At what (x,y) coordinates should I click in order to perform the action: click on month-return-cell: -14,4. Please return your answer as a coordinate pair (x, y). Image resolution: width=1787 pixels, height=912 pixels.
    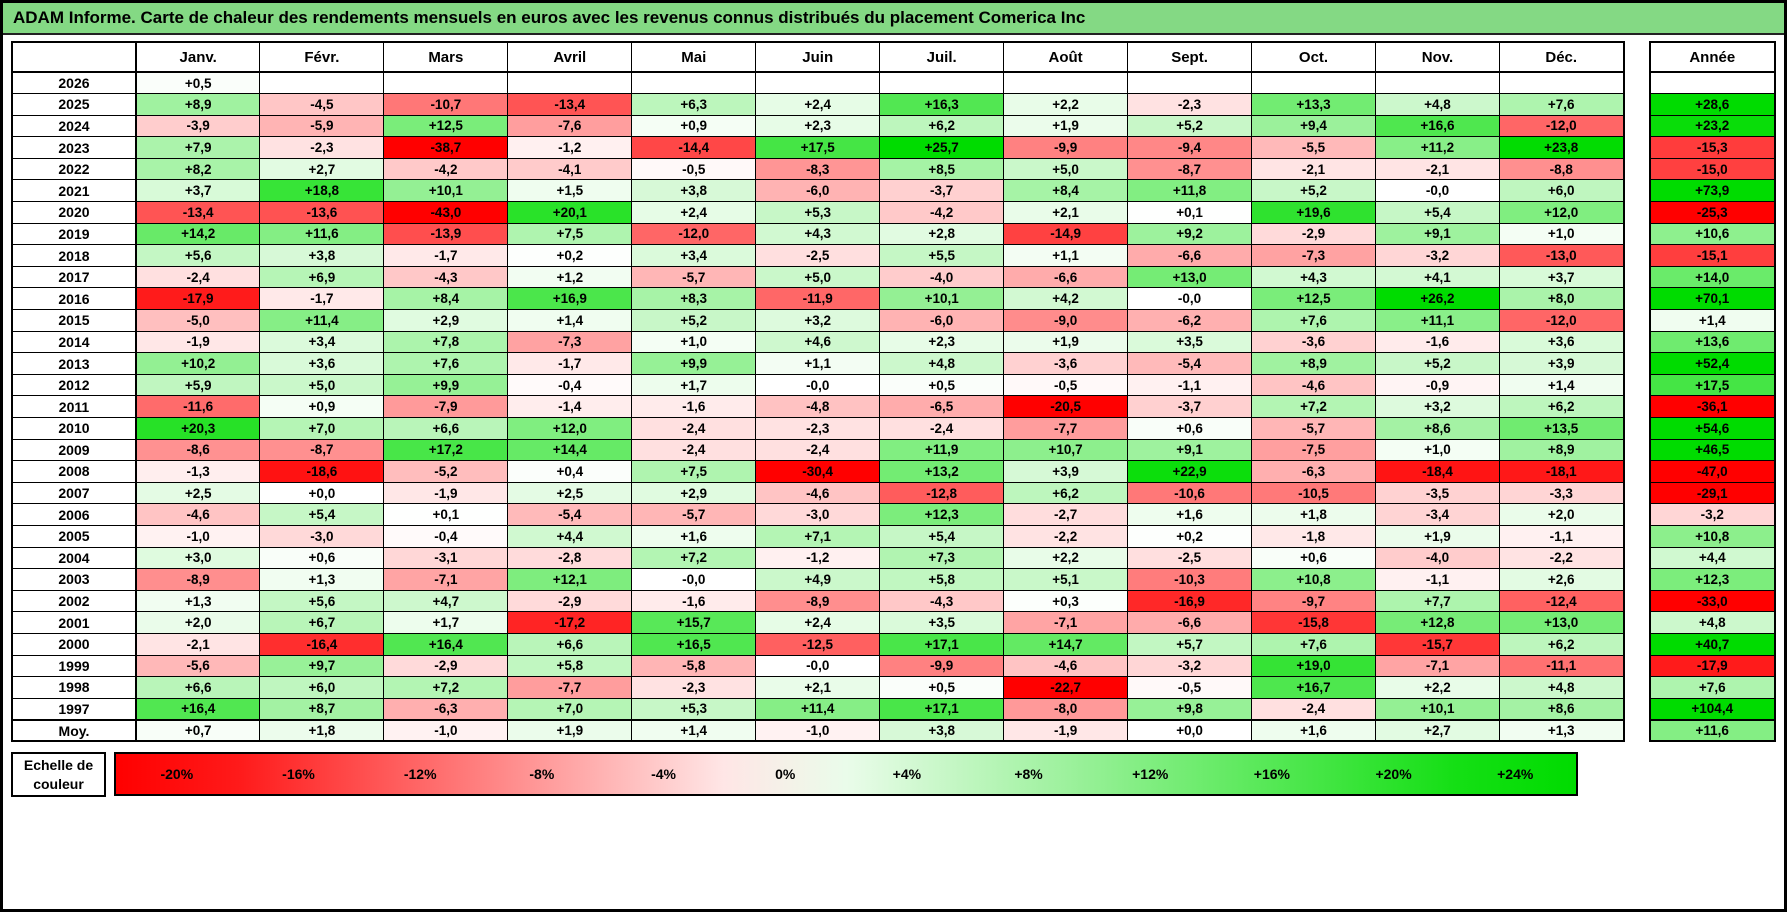
    Looking at the image, I should click on (694, 147).